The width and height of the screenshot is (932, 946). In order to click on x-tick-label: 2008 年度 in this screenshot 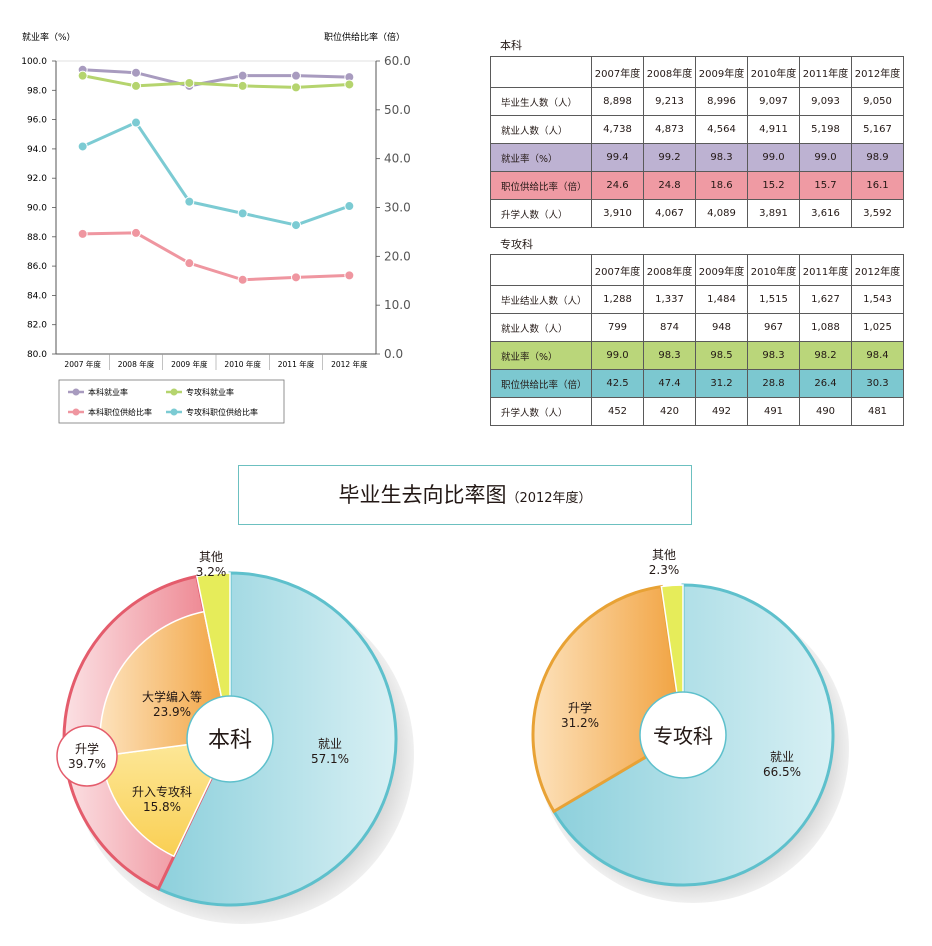, I will do `click(136, 364)`.